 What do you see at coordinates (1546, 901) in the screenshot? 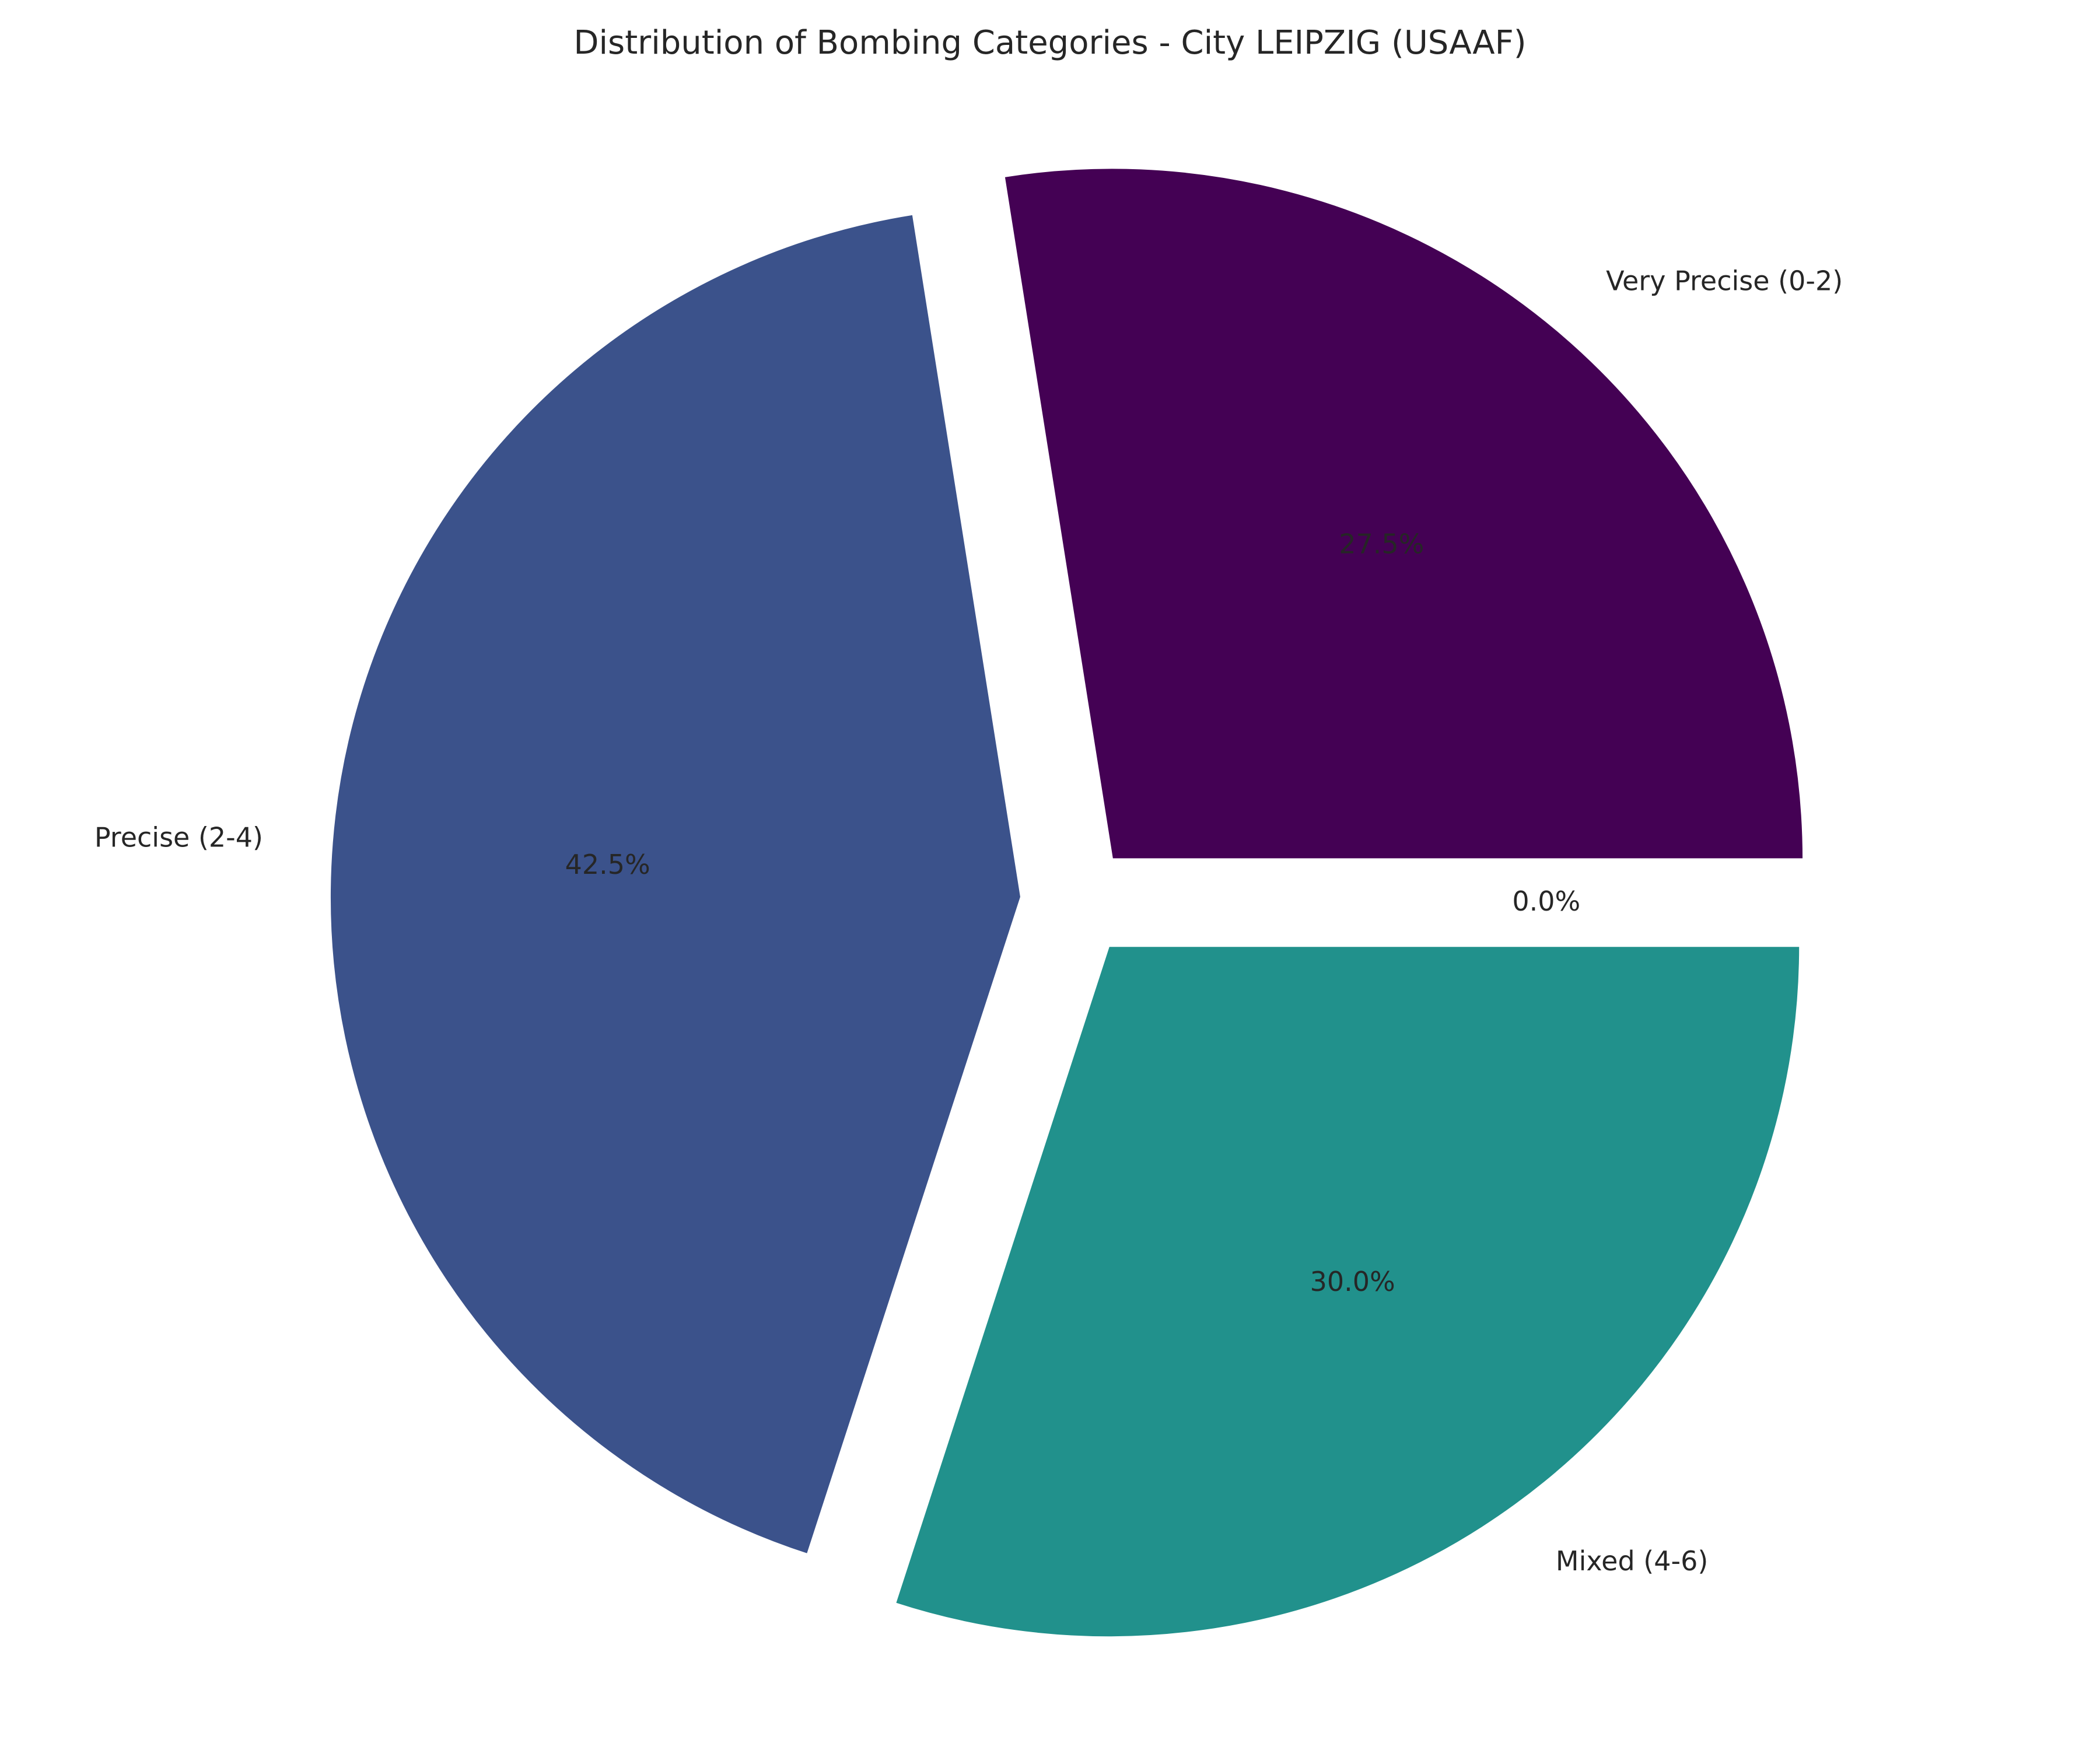
I see `slice-percent-label: 0.0%` at bounding box center [1546, 901].